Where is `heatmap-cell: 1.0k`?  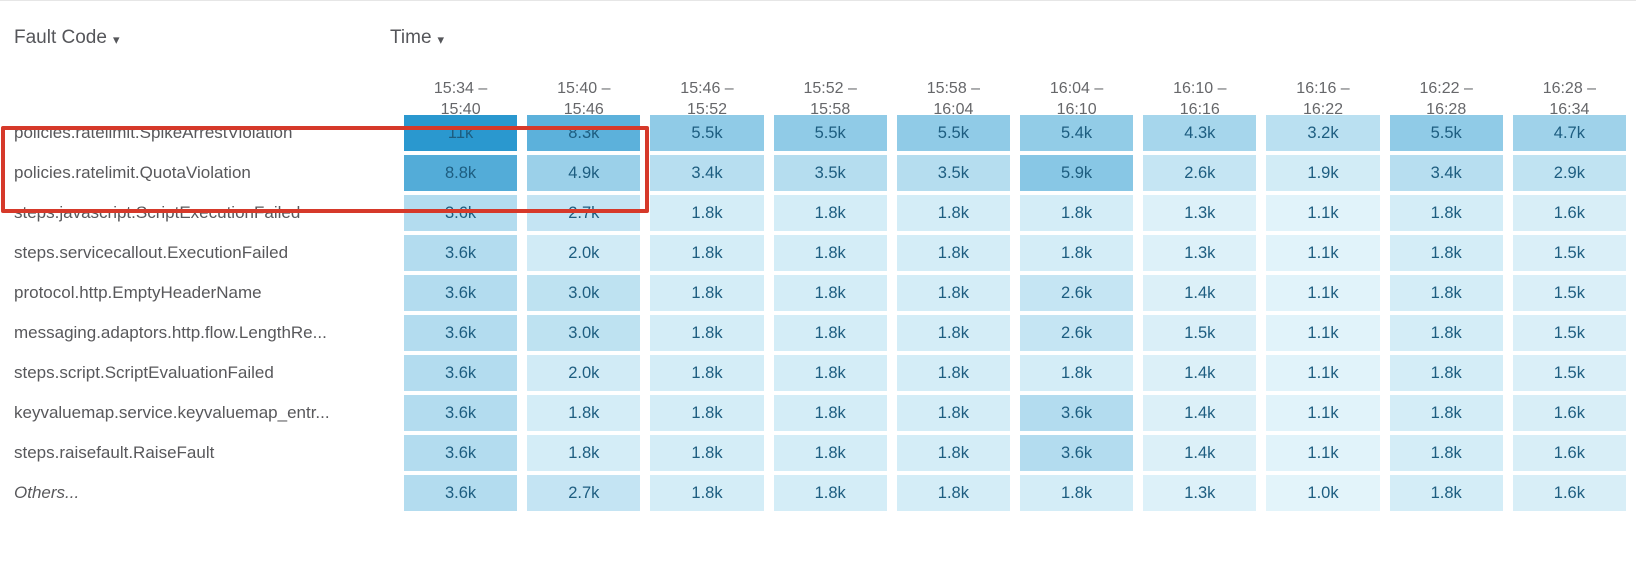 heatmap-cell: 1.0k is located at coordinates (1323, 493).